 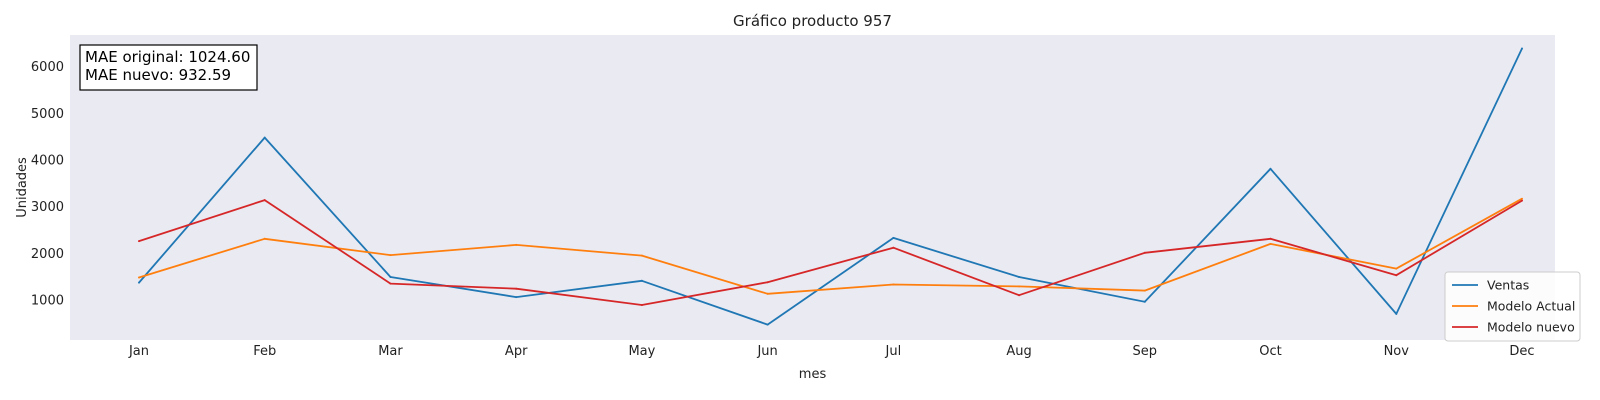 What do you see at coordinates (390, 351) in the screenshot?
I see `x-tick-label: Mar` at bounding box center [390, 351].